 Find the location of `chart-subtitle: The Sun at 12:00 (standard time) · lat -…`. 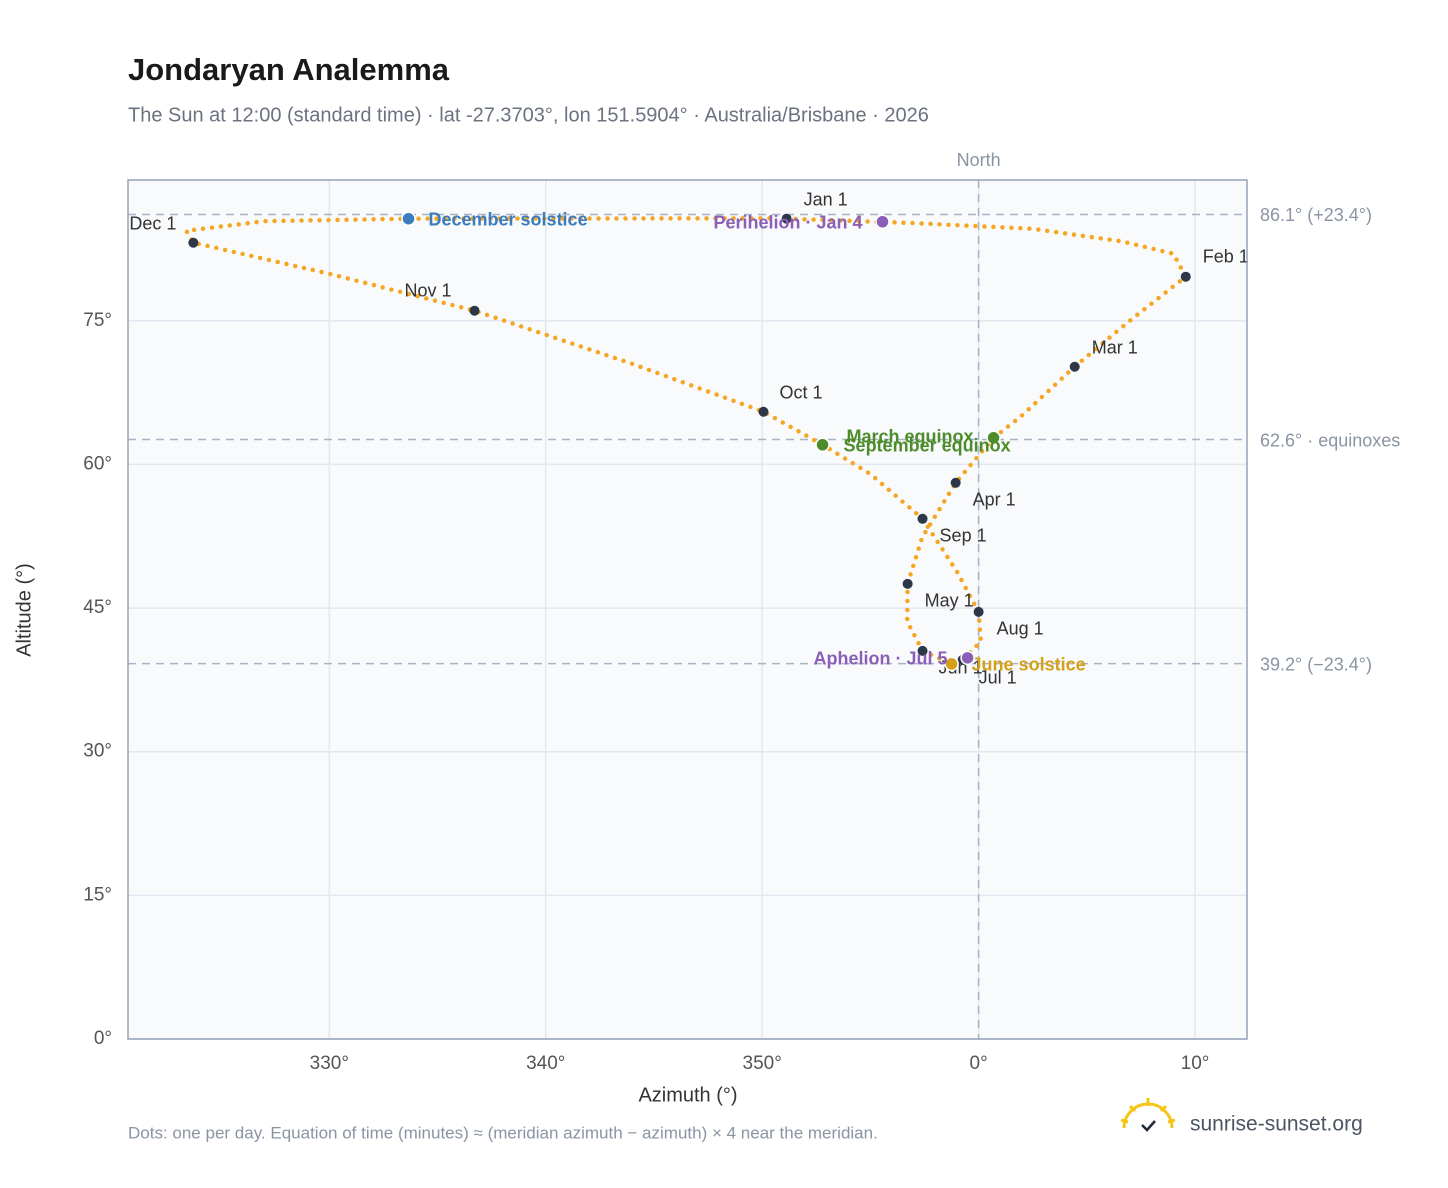

chart-subtitle: The Sun at 12:00 (standard time) · lat -… is located at coordinates (528, 115).